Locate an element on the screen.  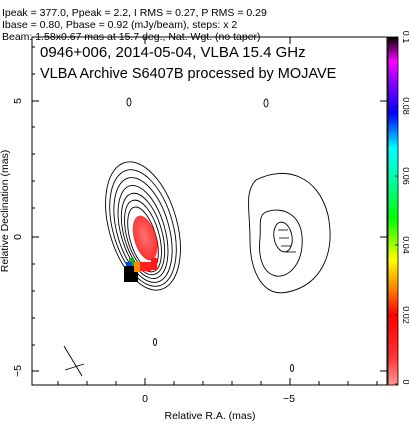
xtick-label: 0 is located at coordinates (145, 399).